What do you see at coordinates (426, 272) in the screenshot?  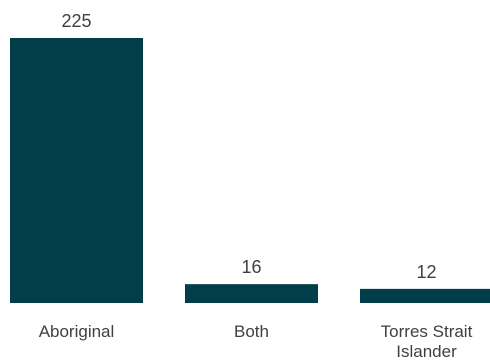 I see `data-label: 12` at bounding box center [426, 272].